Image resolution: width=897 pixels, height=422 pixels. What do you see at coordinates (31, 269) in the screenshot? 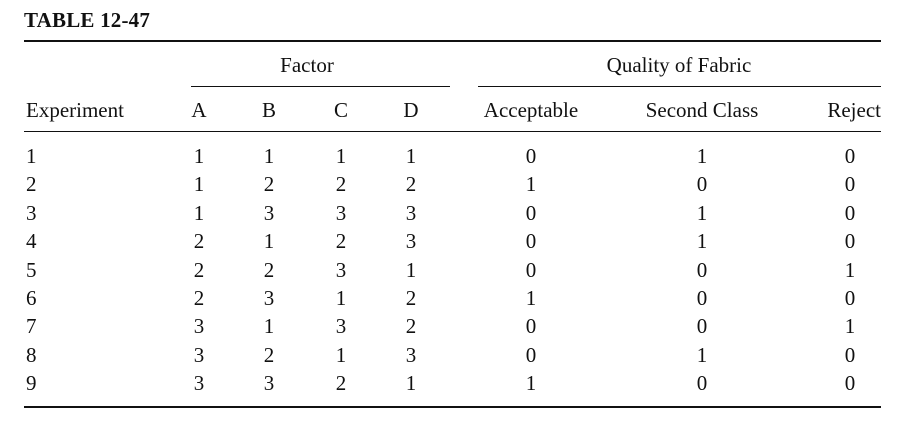
I see `cell-experiment: 5` at bounding box center [31, 269].